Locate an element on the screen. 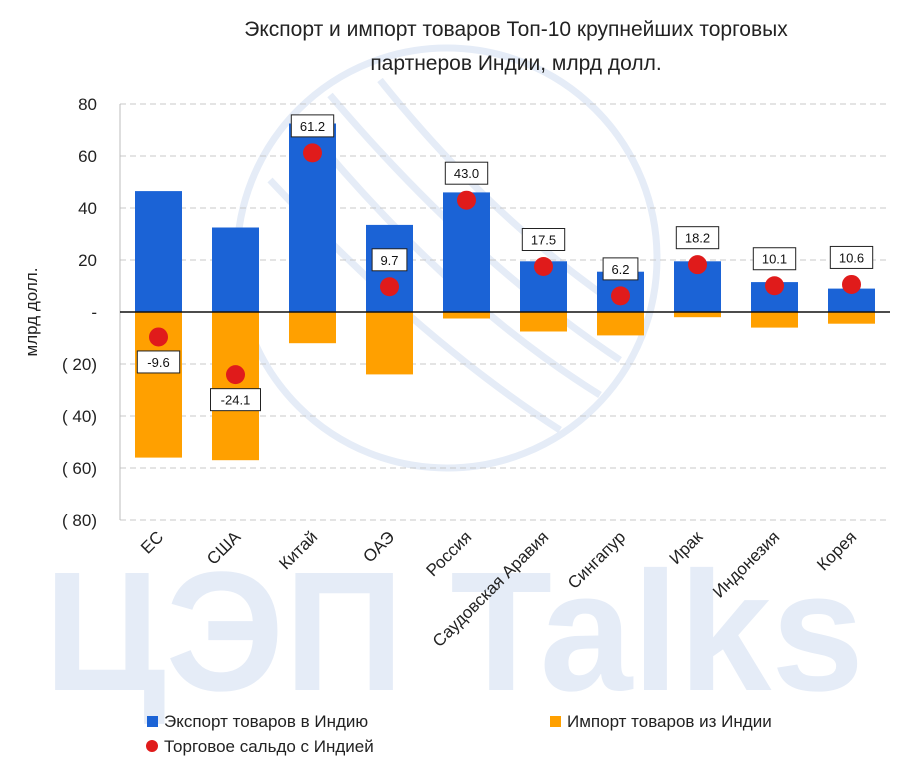  y-tick-label: 80 is located at coordinates (87, 104).